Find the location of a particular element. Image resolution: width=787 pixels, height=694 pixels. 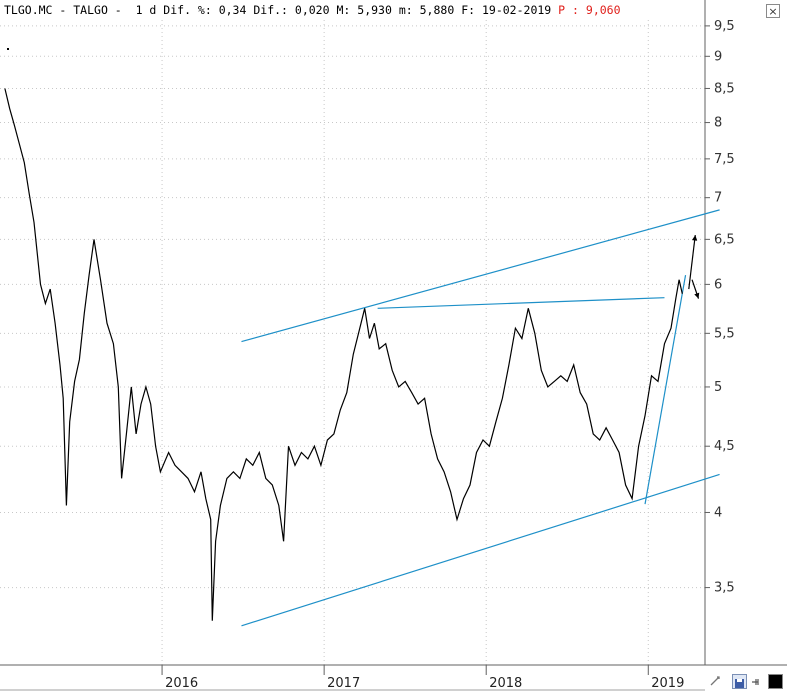

tool-button is located at coordinates (715, 681).